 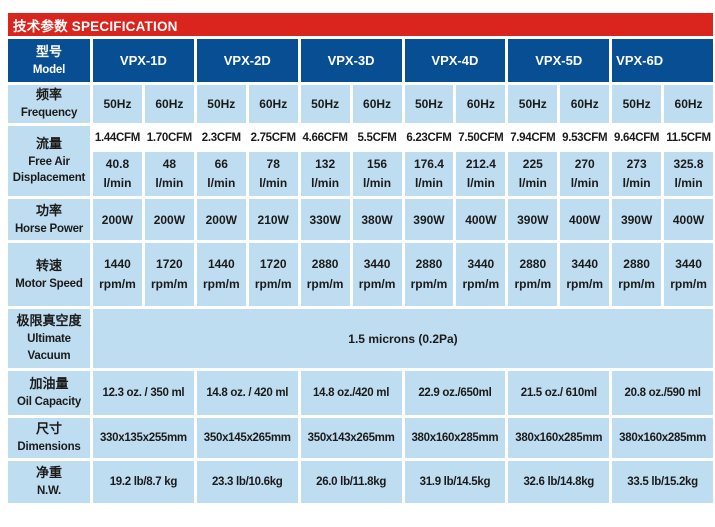 What do you see at coordinates (117, 137) in the screenshot?
I see `flow-cfm-cell: 1.44CFM` at bounding box center [117, 137].